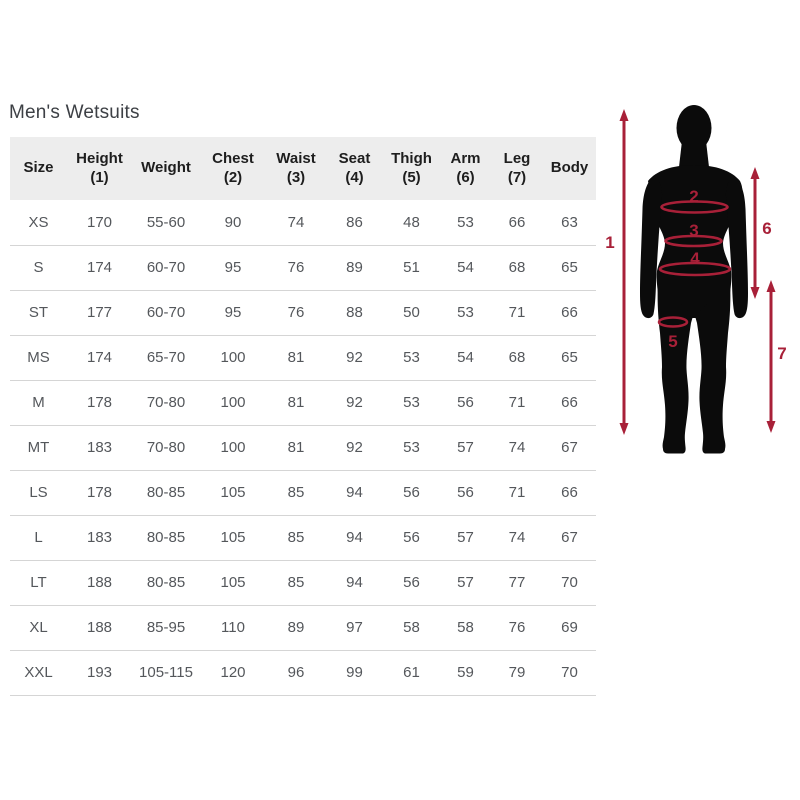 This screenshot has height=800, width=800. I want to click on body-measurement-figure: 1 6 7 2 3 4 5, so click(700, 280).